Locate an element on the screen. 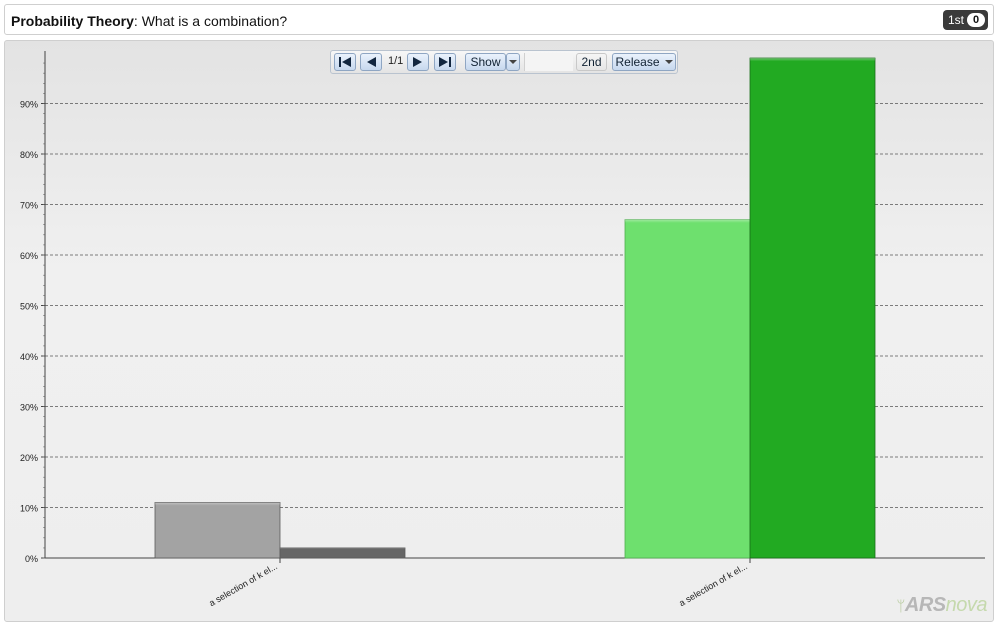 This screenshot has height=625, width=1000. next-page-icon is located at coordinates (417, 62).